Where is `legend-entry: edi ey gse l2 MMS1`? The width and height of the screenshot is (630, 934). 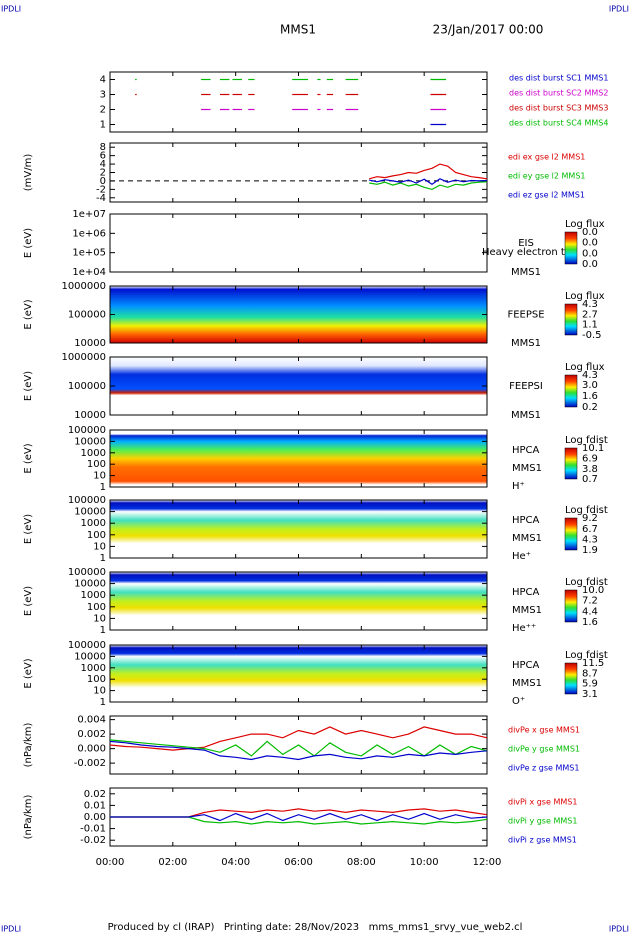 legend-entry: edi ey gse l2 MMS1 is located at coordinates (547, 176).